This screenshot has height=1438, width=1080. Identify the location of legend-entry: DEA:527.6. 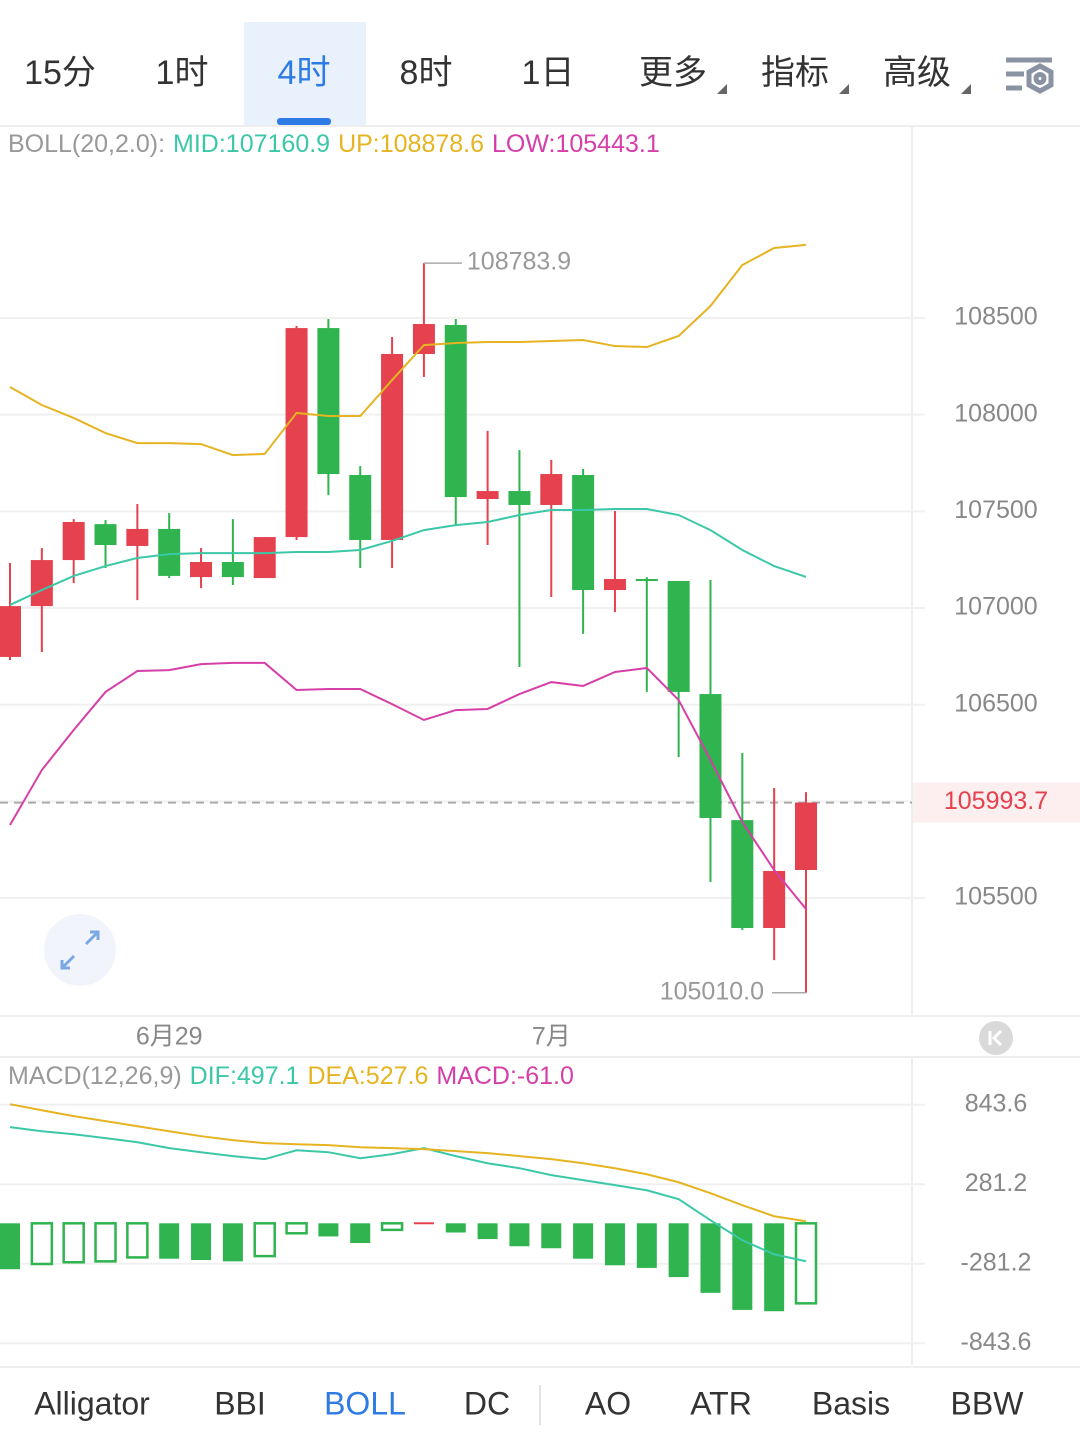
(367, 1076).